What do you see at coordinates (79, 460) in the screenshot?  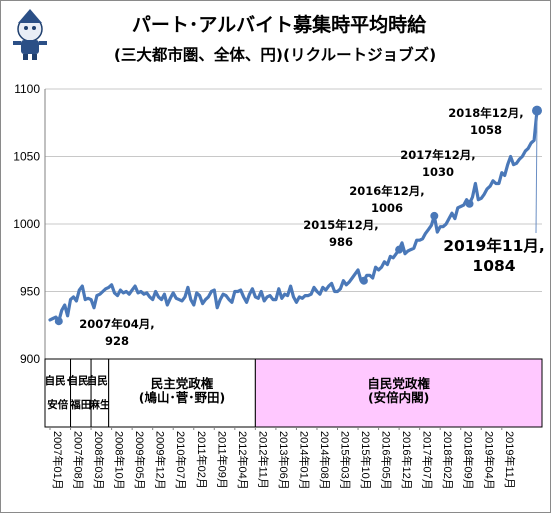 I see `x-tick-label: 2007年08月` at bounding box center [79, 460].